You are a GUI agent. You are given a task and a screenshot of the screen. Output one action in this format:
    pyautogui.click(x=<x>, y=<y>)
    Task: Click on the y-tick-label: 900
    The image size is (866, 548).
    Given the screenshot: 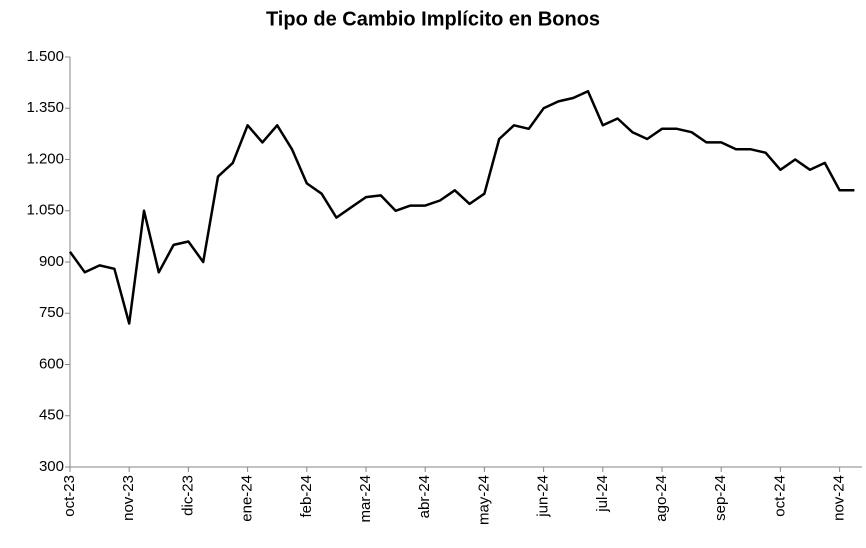 What is the action you would take?
    pyautogui.click(x=51, y=261)
    